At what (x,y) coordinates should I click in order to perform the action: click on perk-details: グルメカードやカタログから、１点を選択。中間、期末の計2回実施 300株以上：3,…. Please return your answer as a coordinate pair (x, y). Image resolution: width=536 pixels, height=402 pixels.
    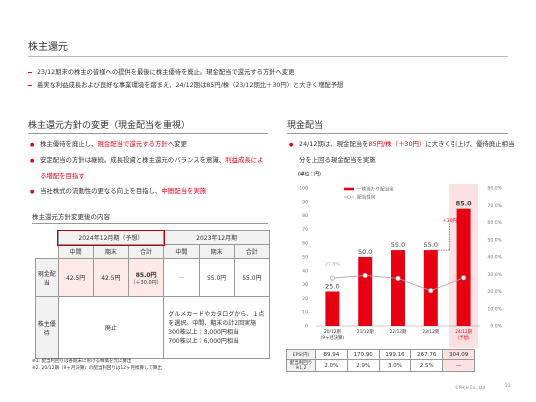
    Looking at the image, I should click on (216, 327).